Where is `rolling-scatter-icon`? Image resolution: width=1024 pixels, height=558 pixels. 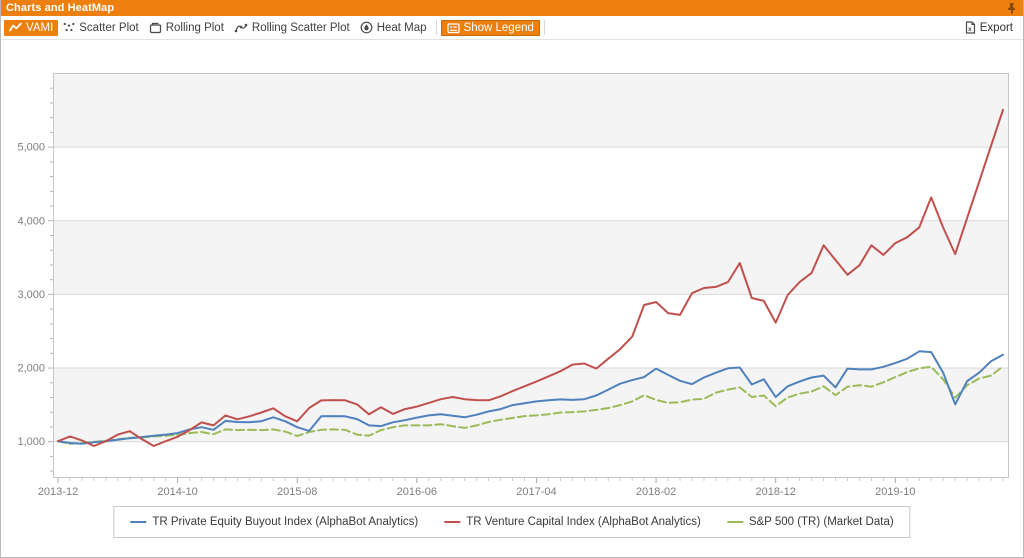
rolling-scatter-icon is located at coordinates (241, 27).